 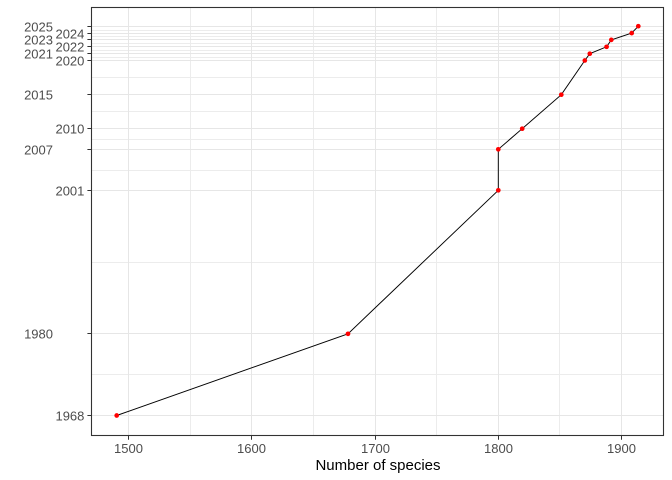 I want to click on svg-text: 2010, so click(x=69, y=129).